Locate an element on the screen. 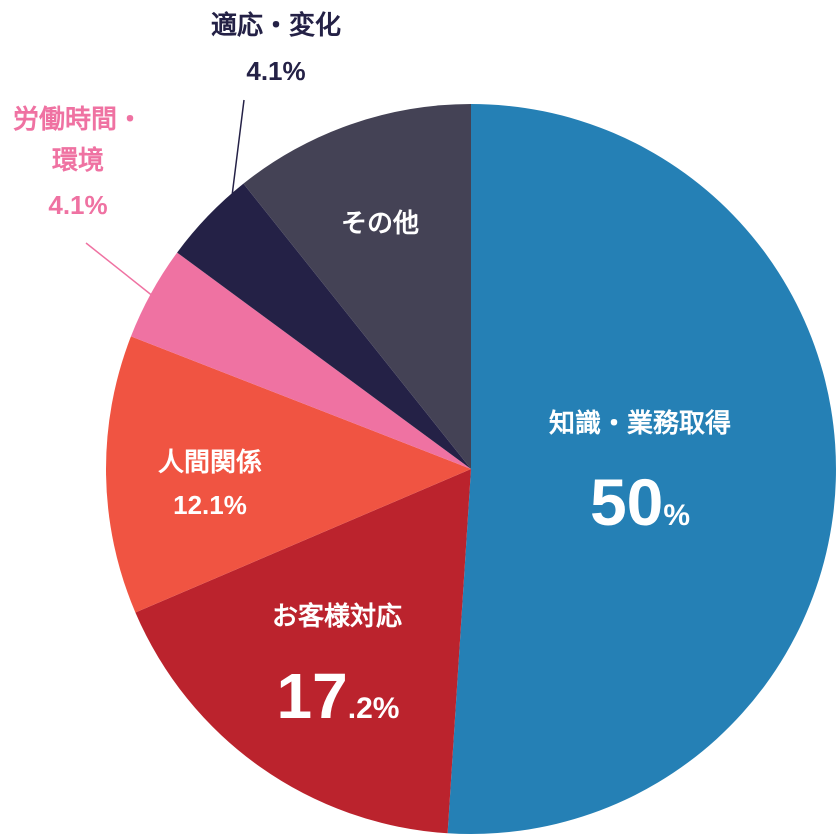  label-ningen-value: 12.1% is located at coordinates (210, 505).